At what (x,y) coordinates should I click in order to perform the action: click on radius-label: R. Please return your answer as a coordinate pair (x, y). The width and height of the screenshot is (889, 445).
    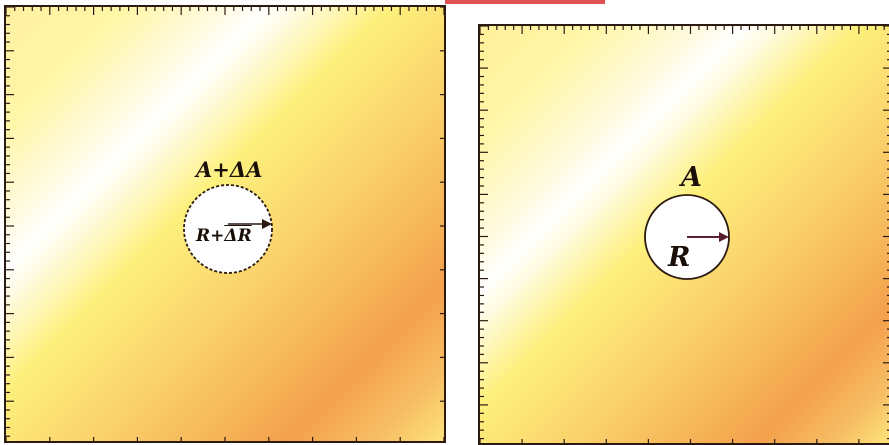
    Looking at the image, I should click on (679, 257).